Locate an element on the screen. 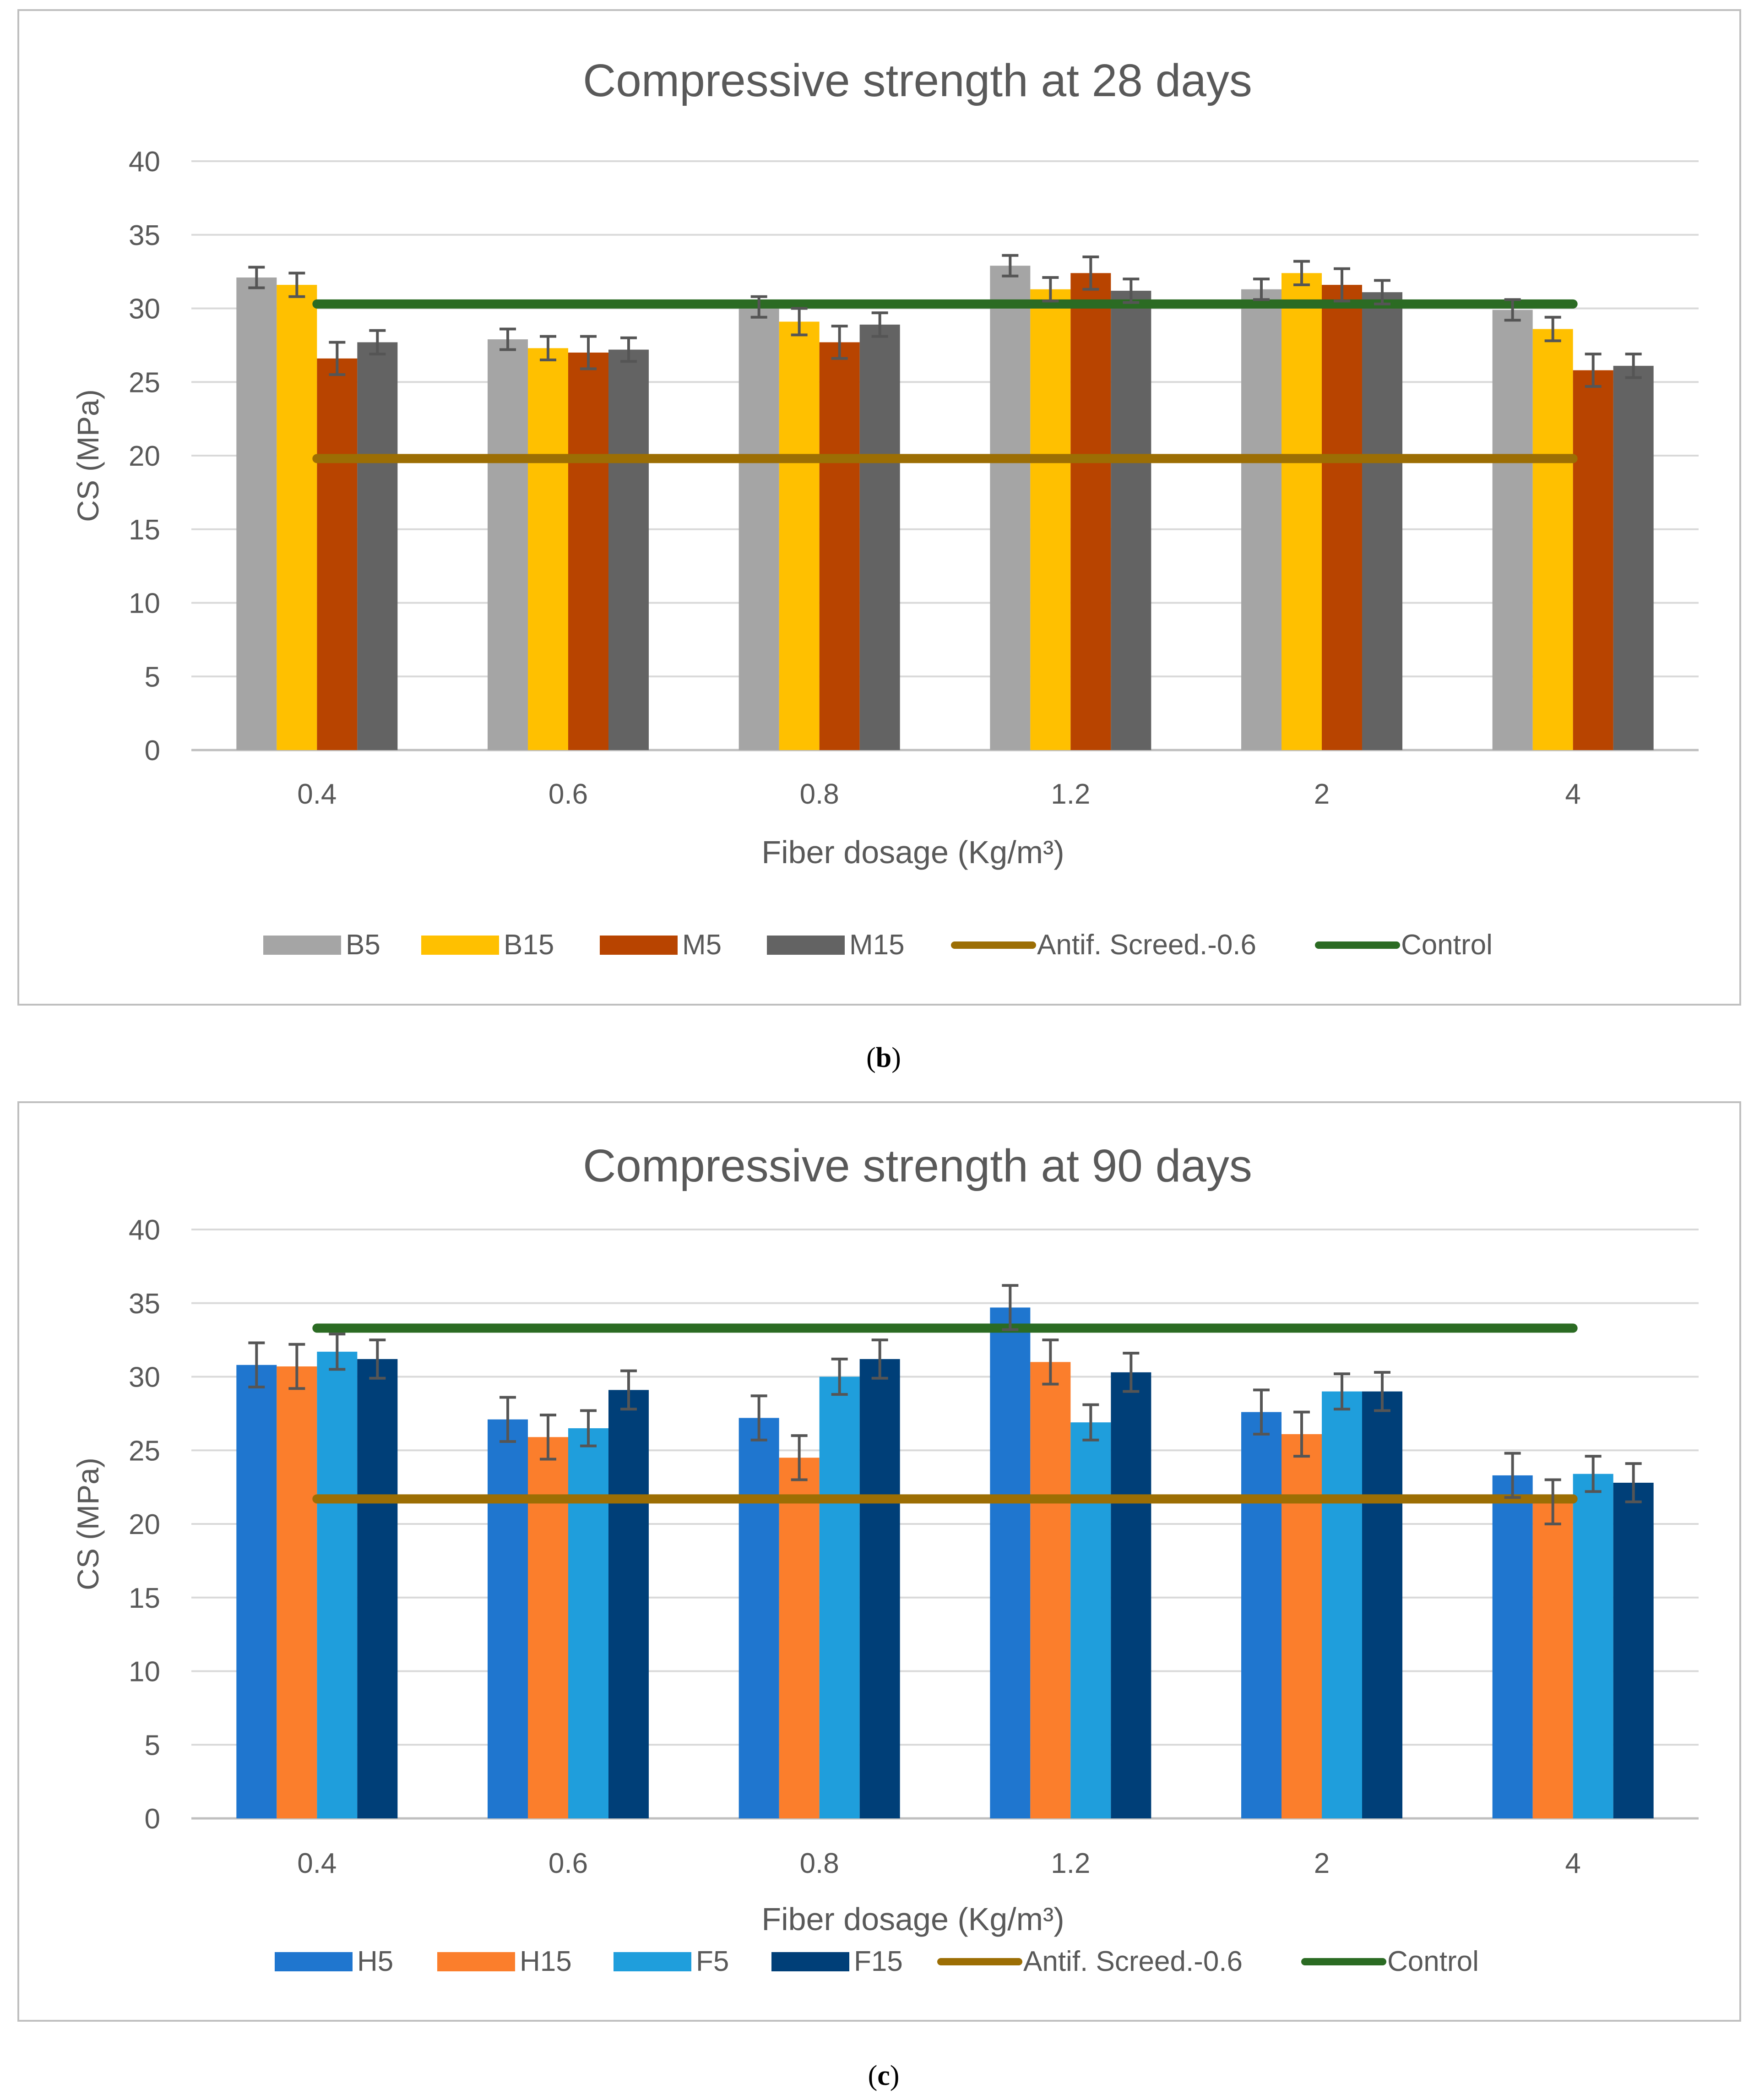 The image size is (1754, 2100). legend-label: F5 is located at coordinates (712, 1961).